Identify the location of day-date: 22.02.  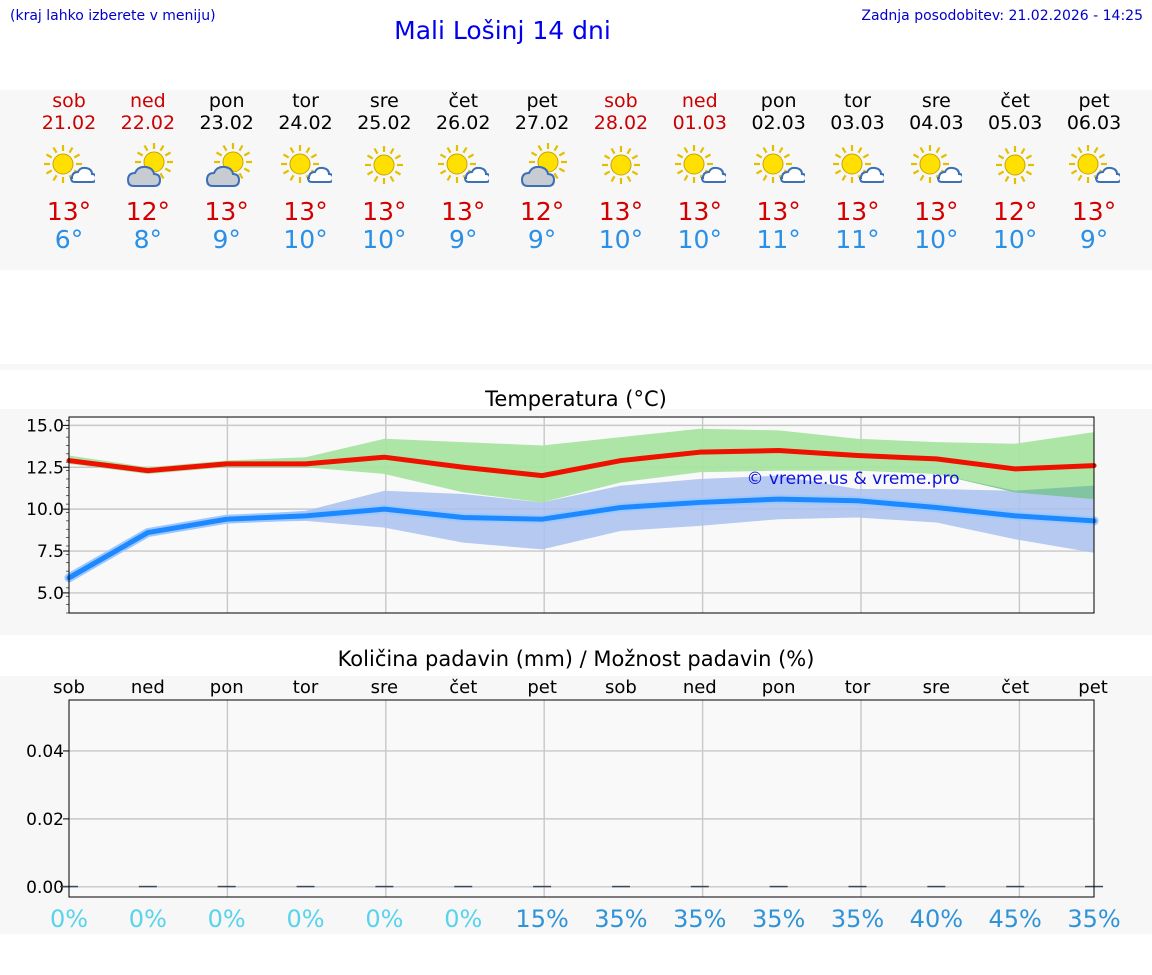
(148, 123).